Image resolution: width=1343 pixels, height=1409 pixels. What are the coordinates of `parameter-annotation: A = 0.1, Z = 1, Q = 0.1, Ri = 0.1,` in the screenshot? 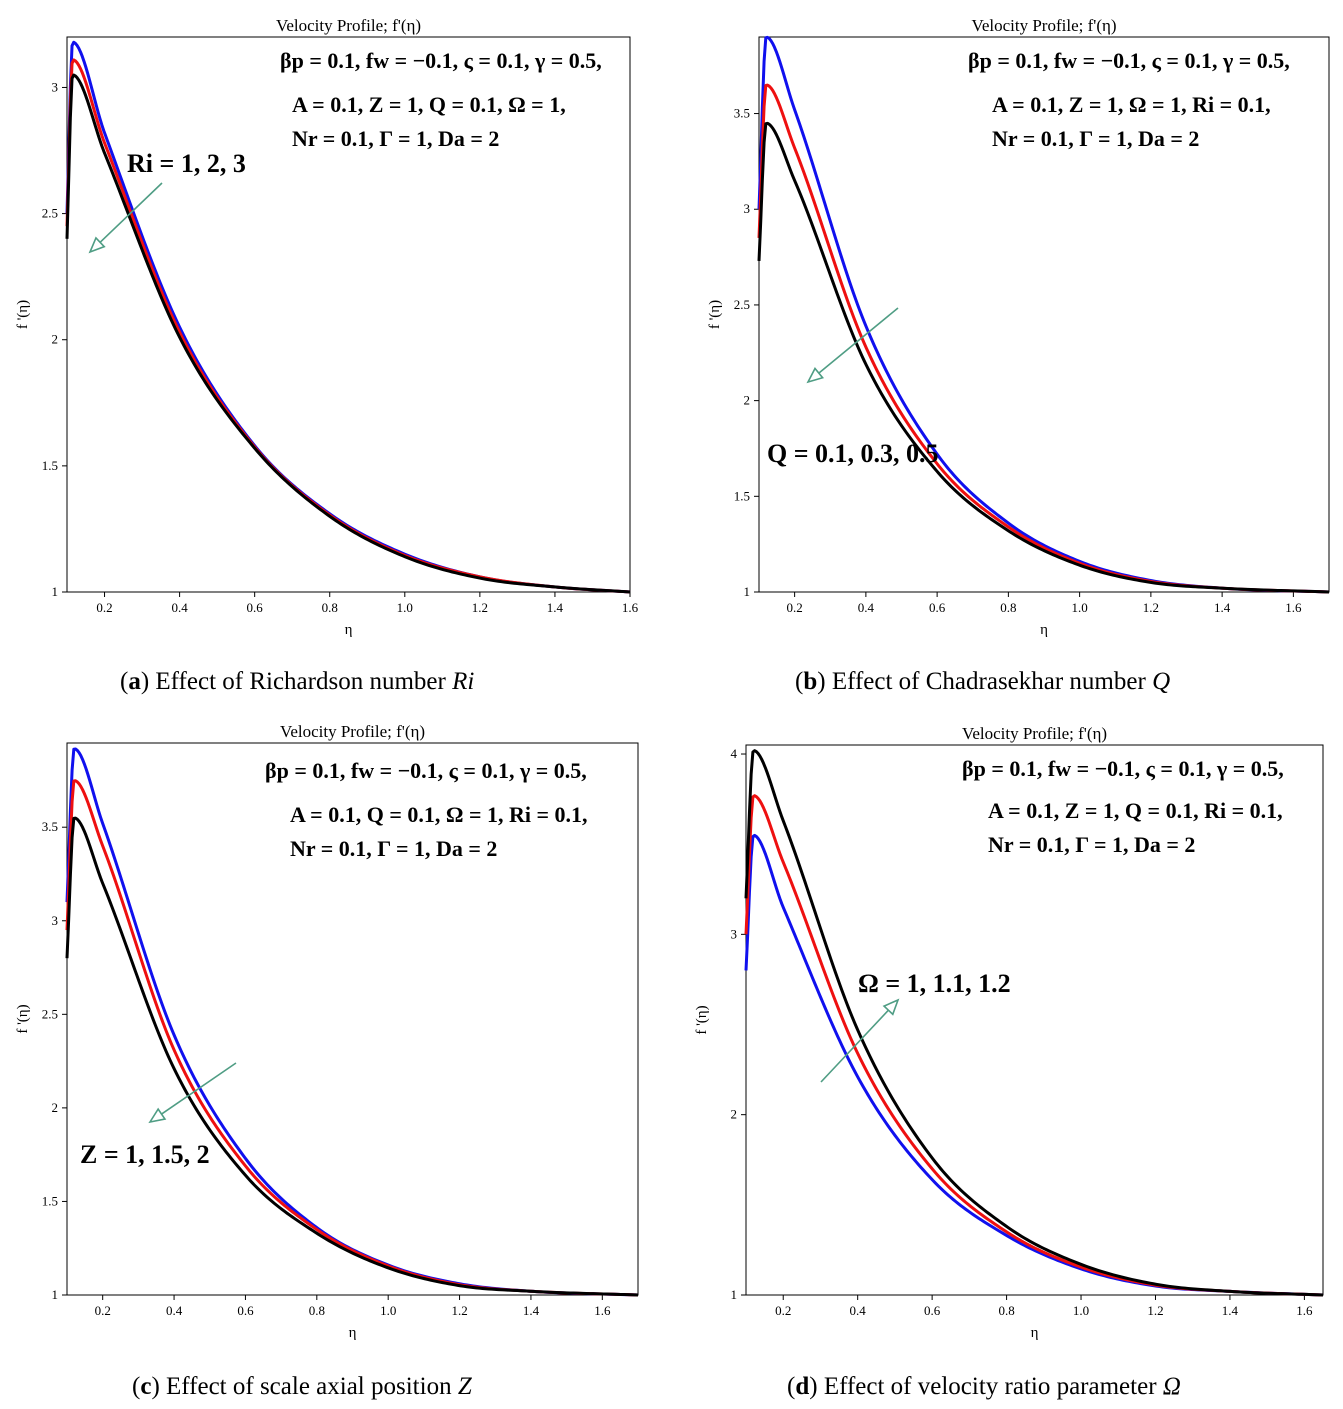 It's located at (1135, 810).